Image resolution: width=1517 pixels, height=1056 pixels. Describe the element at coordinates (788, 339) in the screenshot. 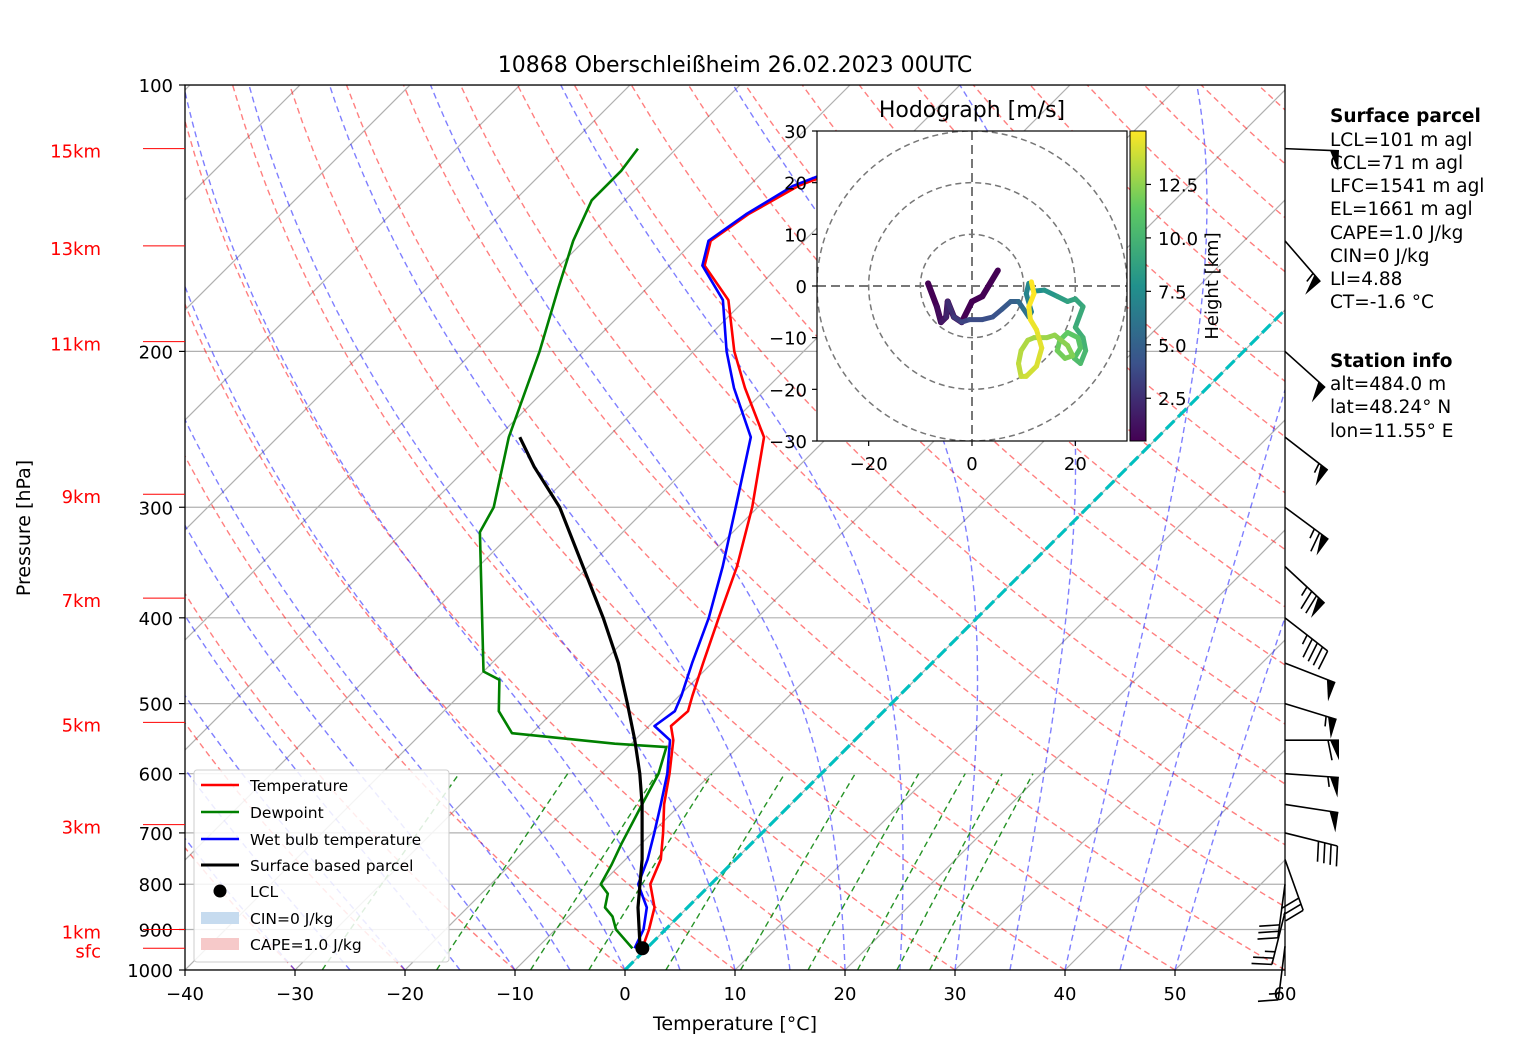

I see `hodograph-y-tick-label: −10` at that location.